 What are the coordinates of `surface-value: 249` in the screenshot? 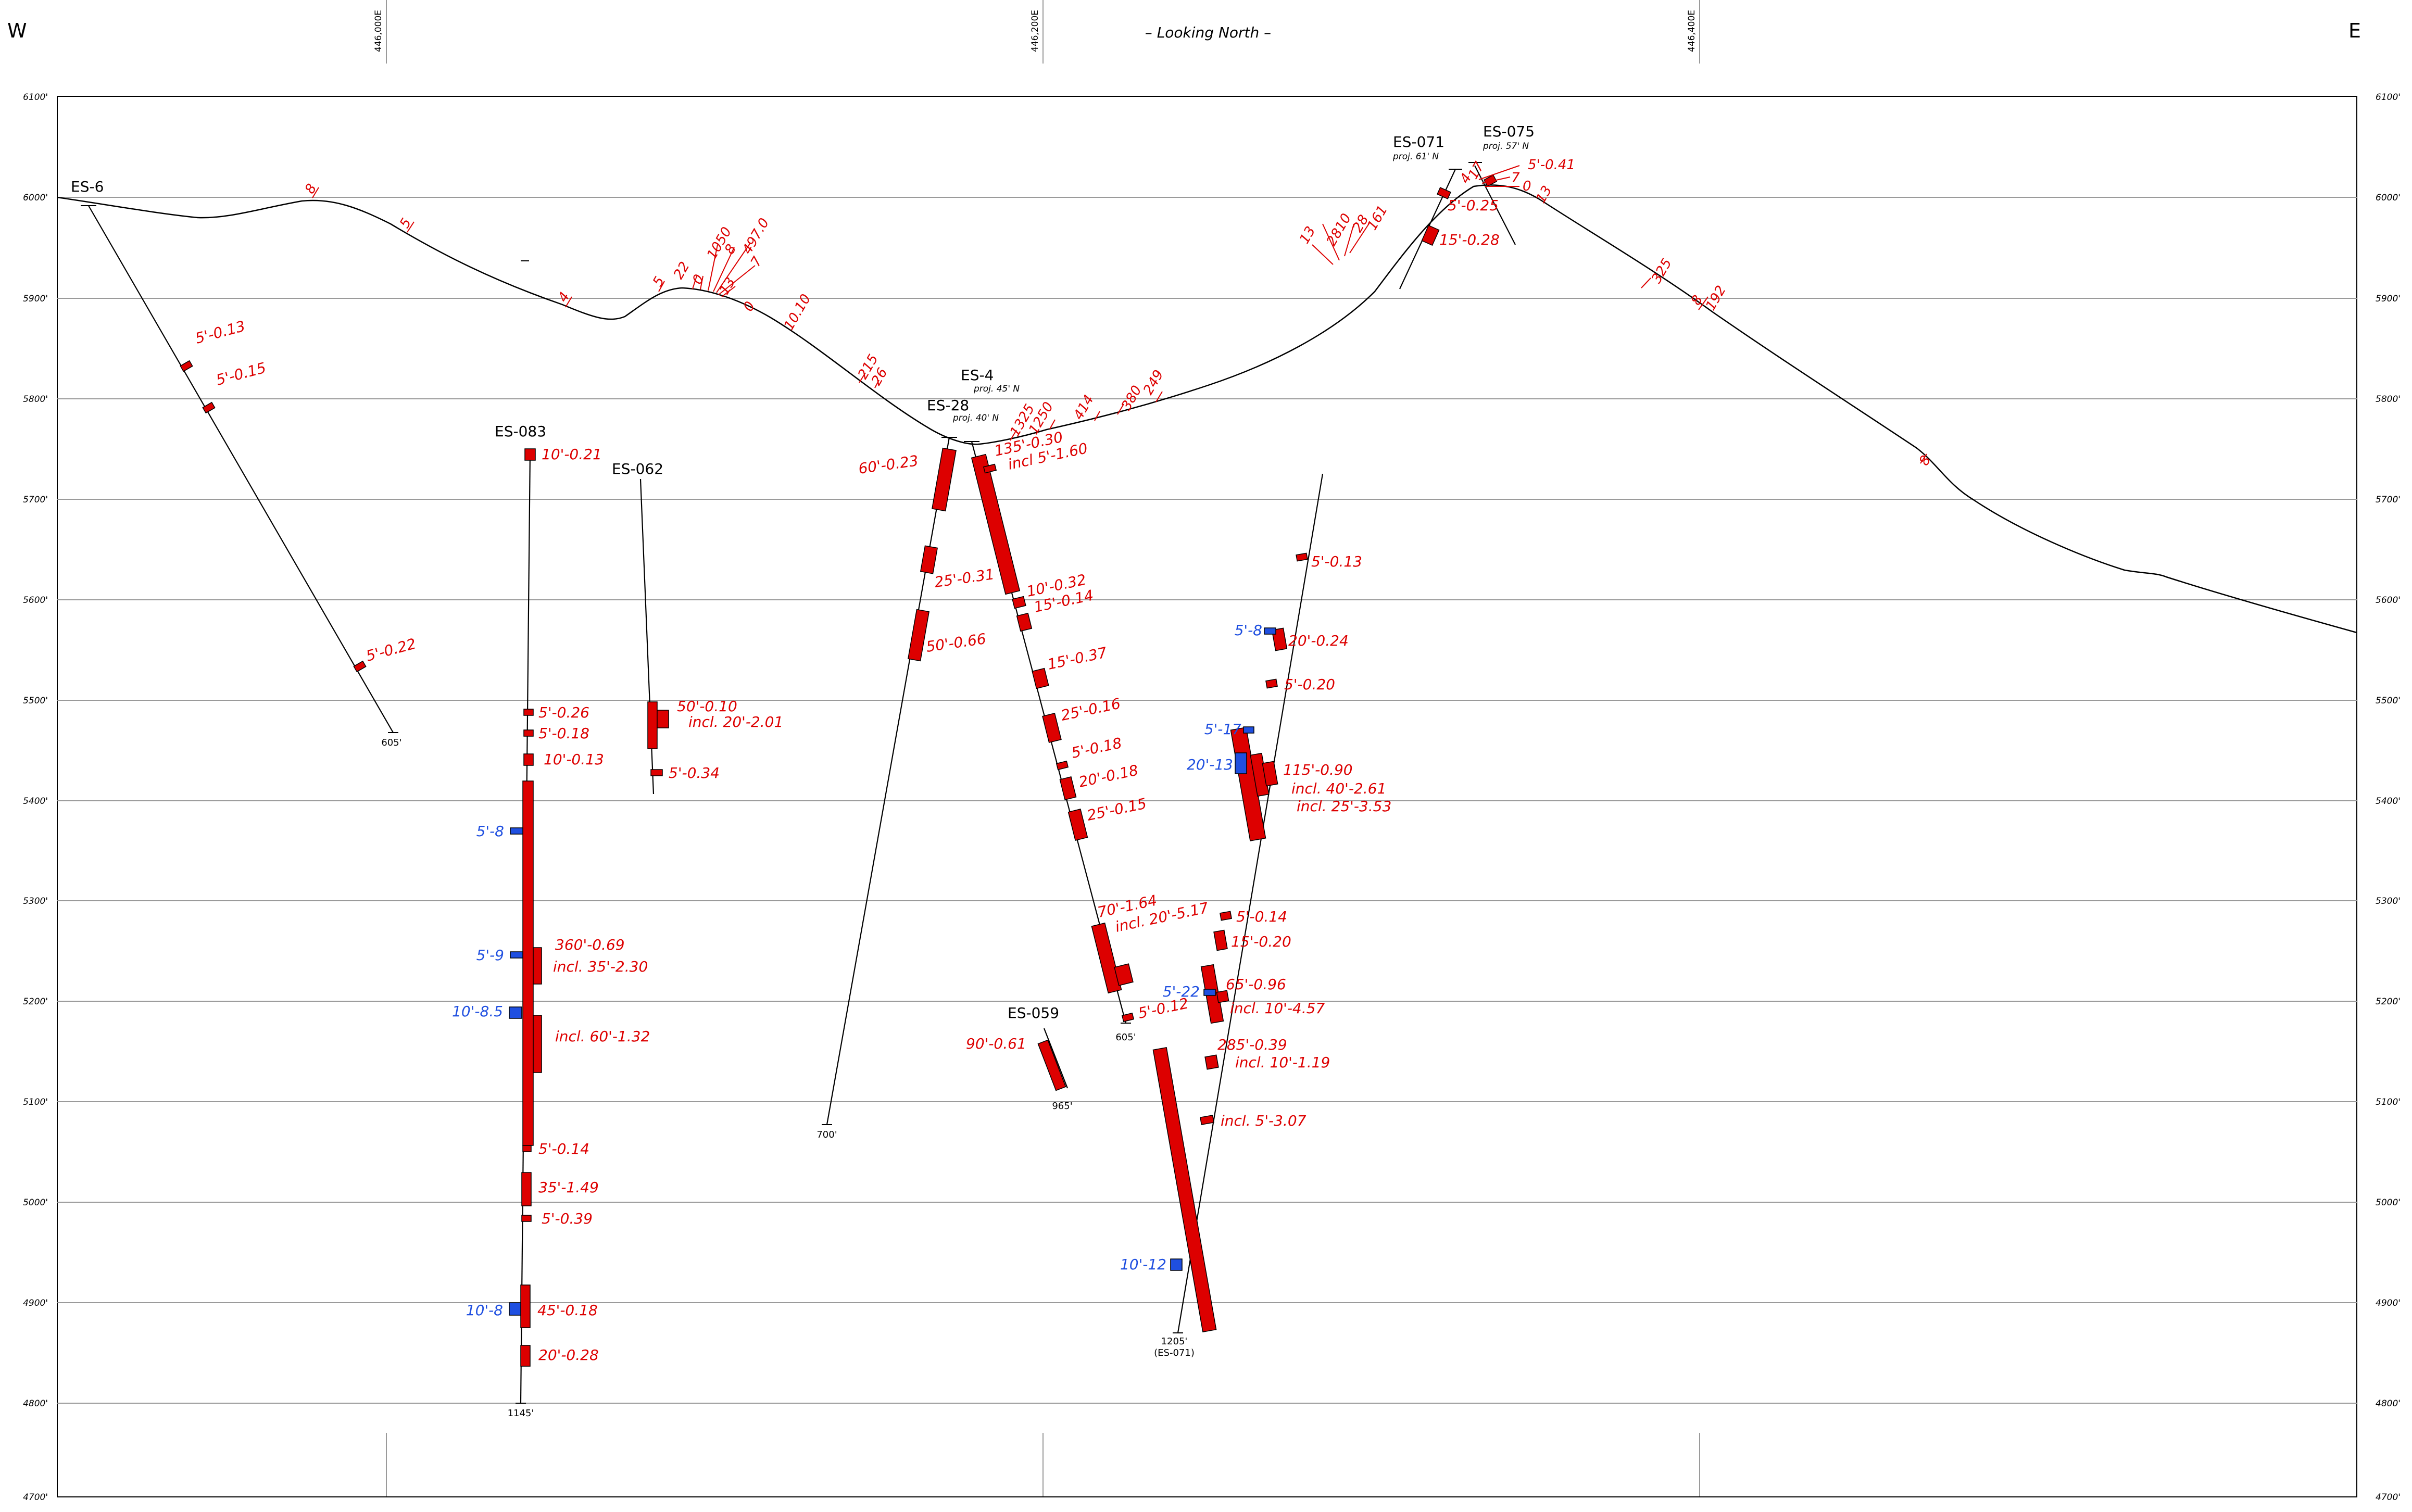 It's located at (1153, 383).